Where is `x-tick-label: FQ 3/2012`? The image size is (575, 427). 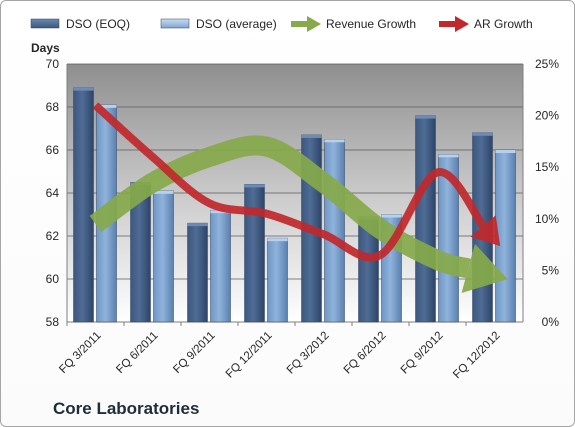 x-tick-label: FQ 3/2012 is located at coordinates (308, 353).